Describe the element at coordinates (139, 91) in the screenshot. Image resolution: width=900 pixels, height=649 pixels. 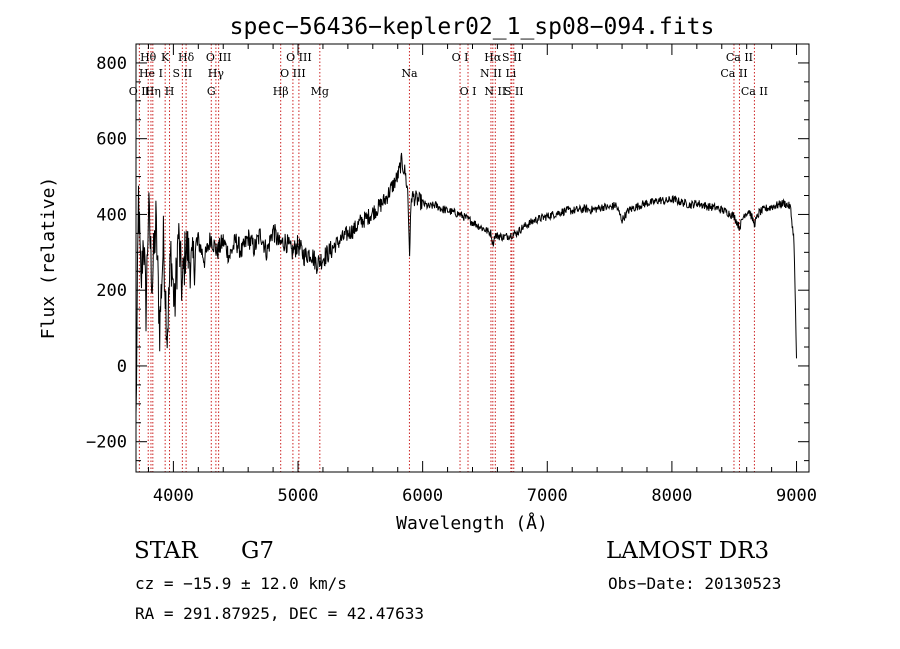
I see `line-marker-label: O II` at that location.